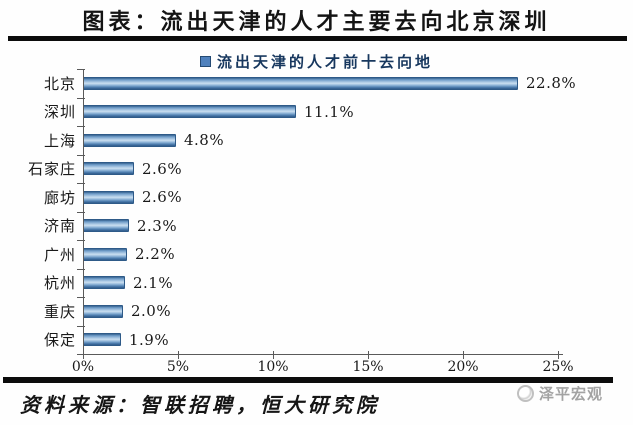 The image size is (633, 425). Describe the element at coordinates (324, 62) in the screenshot. I see `legend-label: 流出天津的人才前十去向地` at that location.